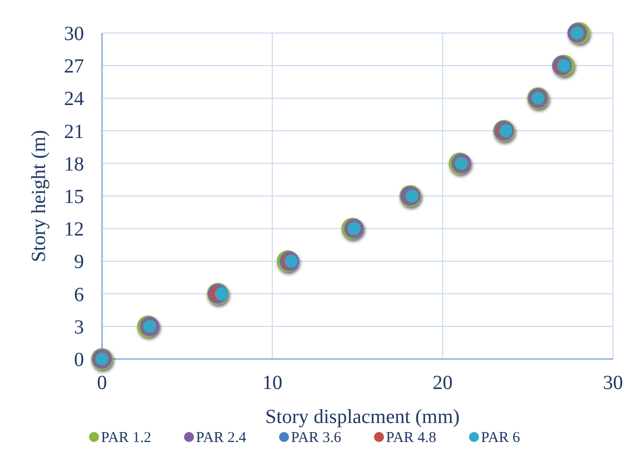 The height and width of the screenshot is (456, 643). I want to click on legend-label: PAR 1.2, so click(126, 438).